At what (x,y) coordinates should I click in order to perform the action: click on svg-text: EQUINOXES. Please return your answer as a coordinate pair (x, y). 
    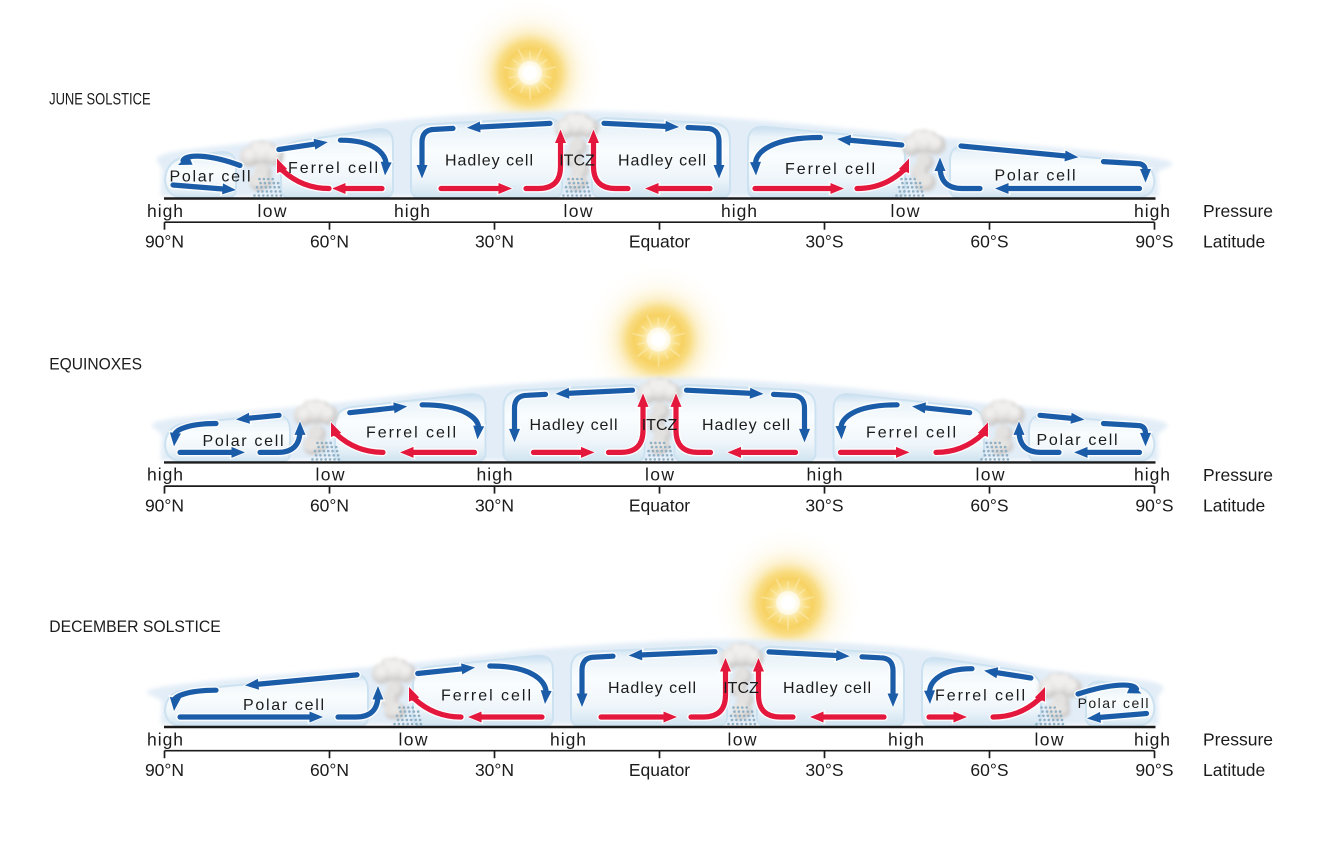
    Looking at the image, I should click on (95, 365).